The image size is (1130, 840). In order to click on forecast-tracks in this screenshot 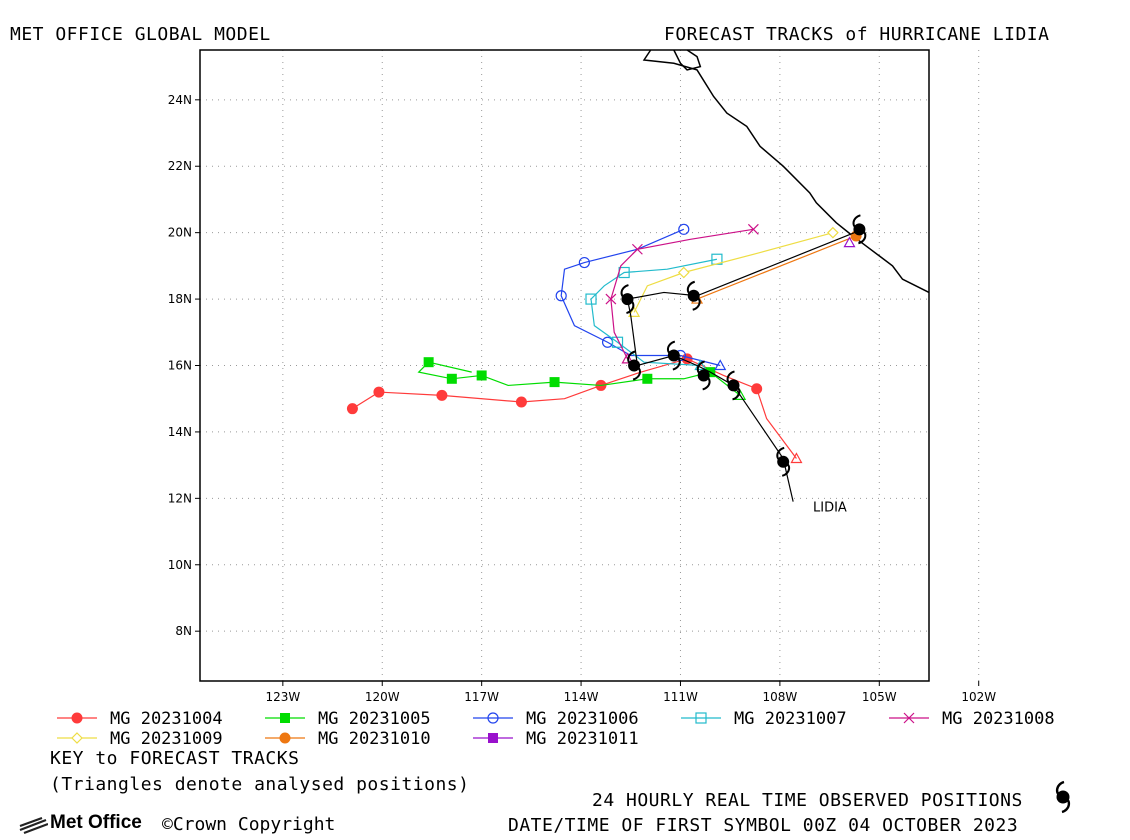, I will do `click(604, 343)`.